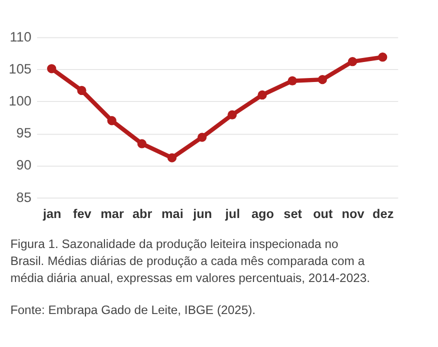  What do you see at coordinates (202, 213) in the screenshot?
I see `x-tick-label: jun` at bounding box center [202, 213].